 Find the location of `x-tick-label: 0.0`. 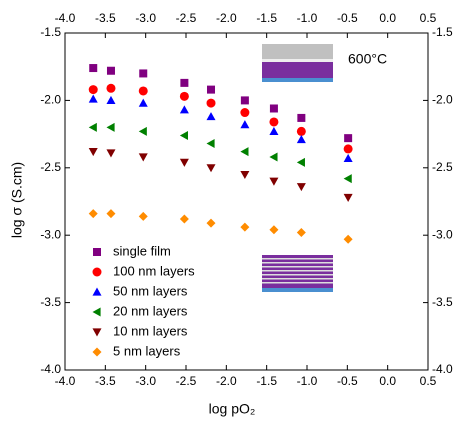

x-tick-label: 0.0 is located at coordinates (387, 381).